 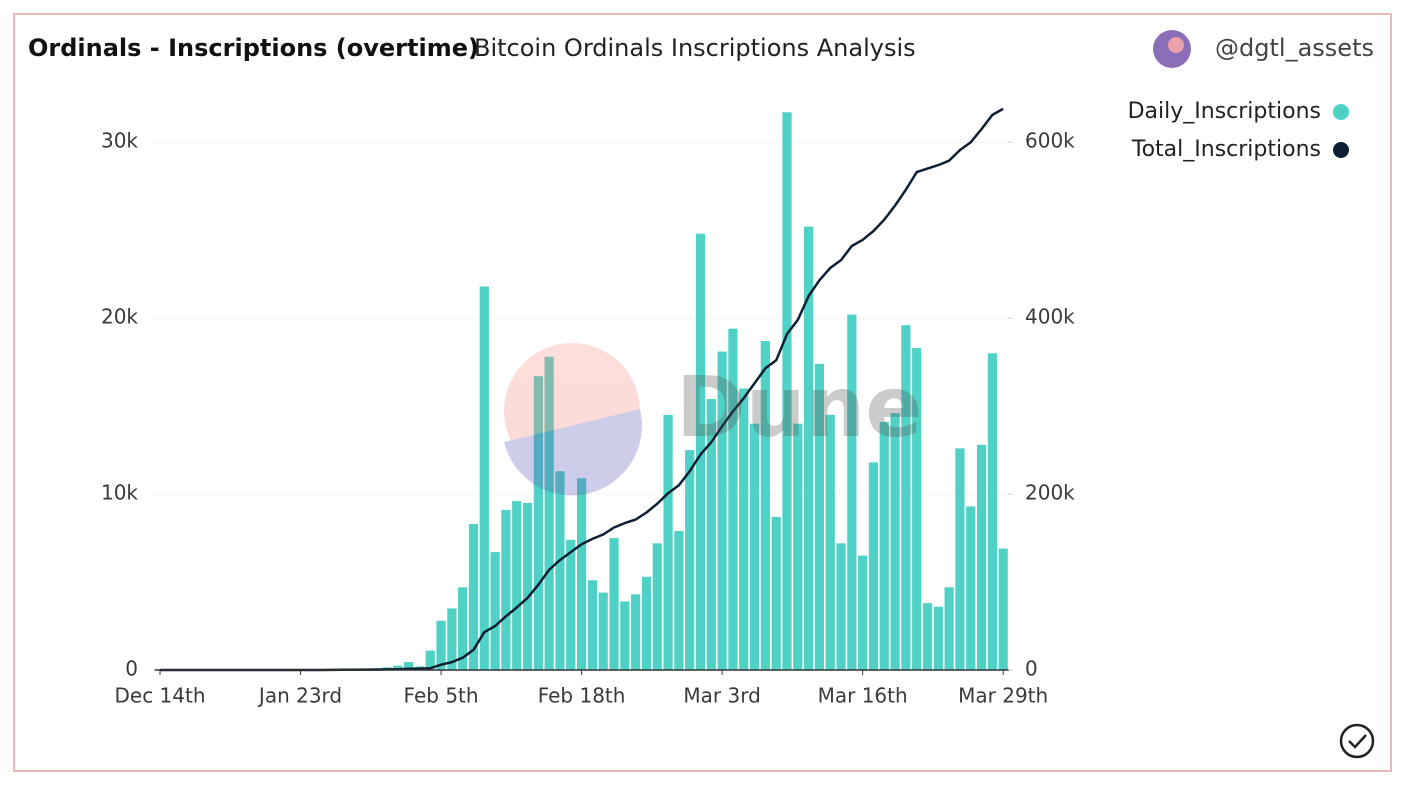 I want to click on legend-label: Daily_Inscriptions, so click(x=1224, y=111).